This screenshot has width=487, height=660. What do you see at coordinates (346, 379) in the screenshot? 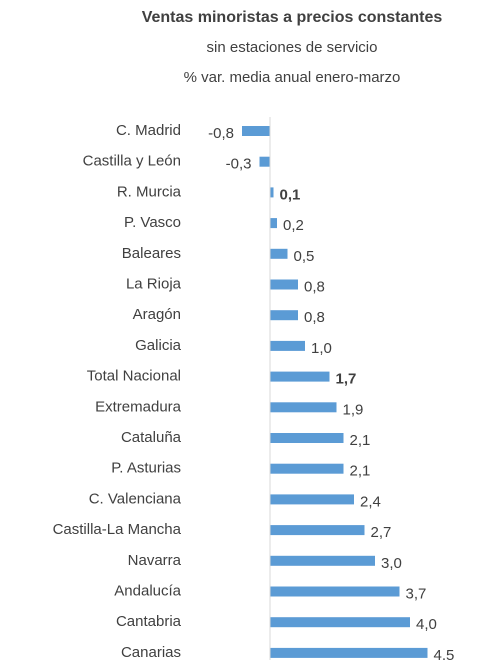
I see `value-label: 1,7` at bounding box center [346, 379].